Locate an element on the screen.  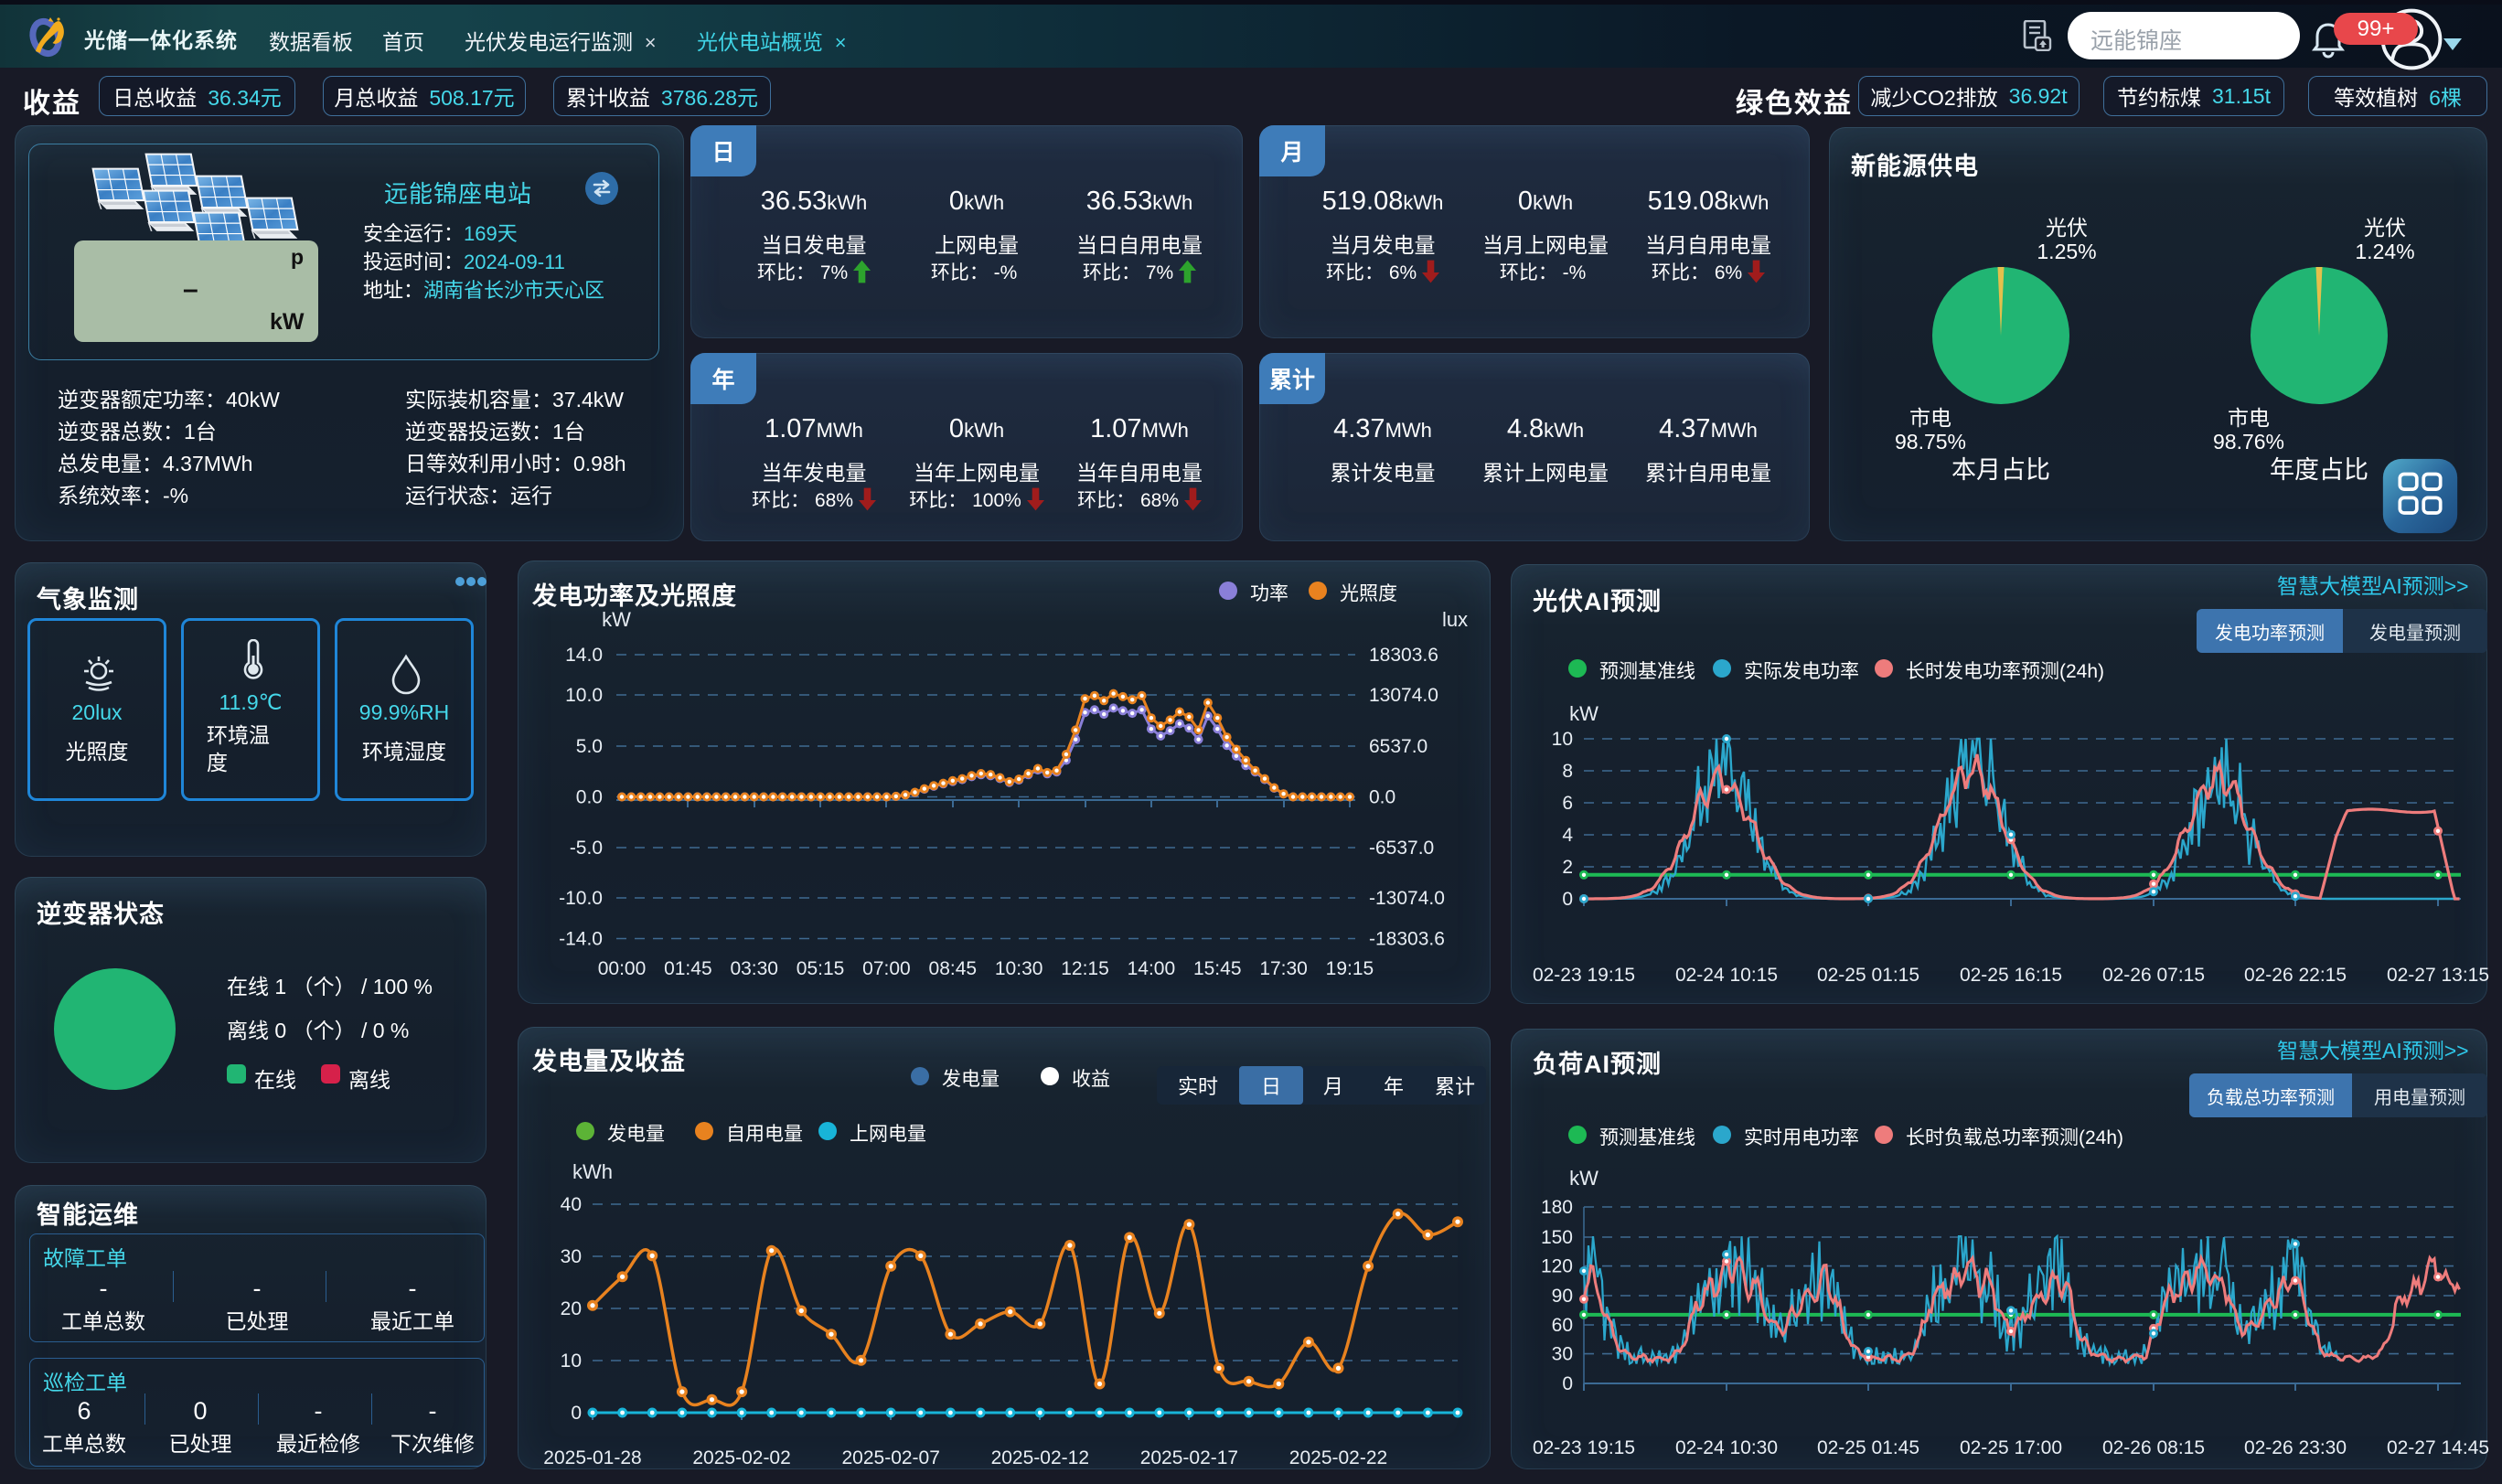
svg-text: 15:45 is located at coordinates (1218, 968).